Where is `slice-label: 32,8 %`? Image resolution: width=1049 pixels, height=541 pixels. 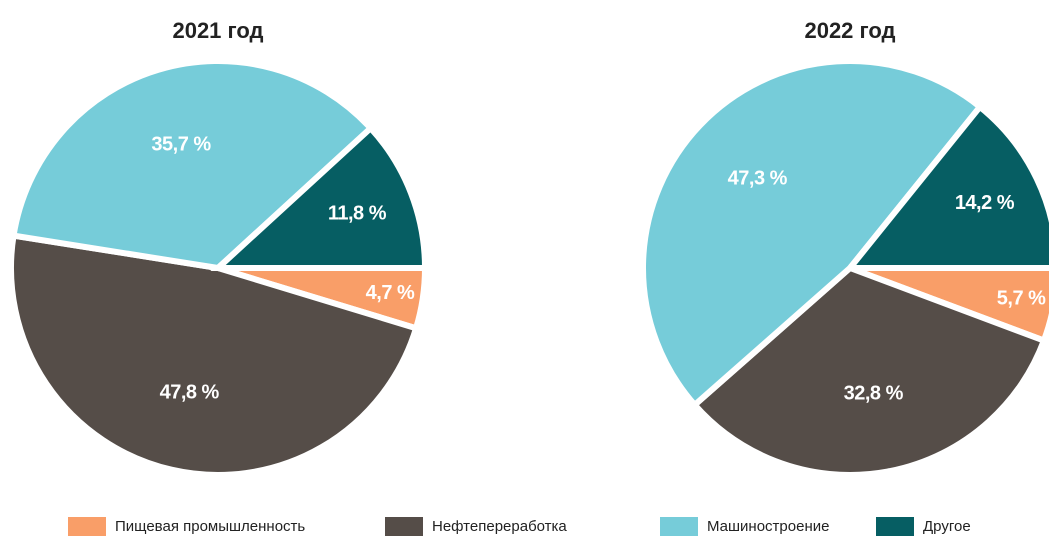
slice-label: 32,8 % is located at coordinates (874, 393).